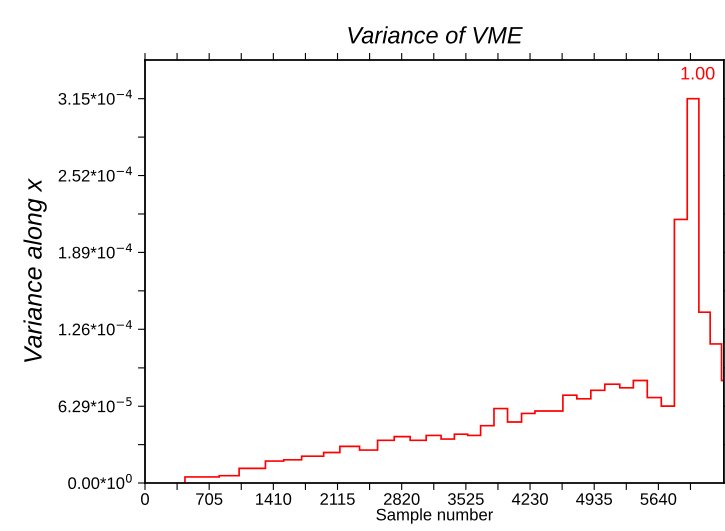  I want to click on x-tick-label: 2820, so click(402, 499).